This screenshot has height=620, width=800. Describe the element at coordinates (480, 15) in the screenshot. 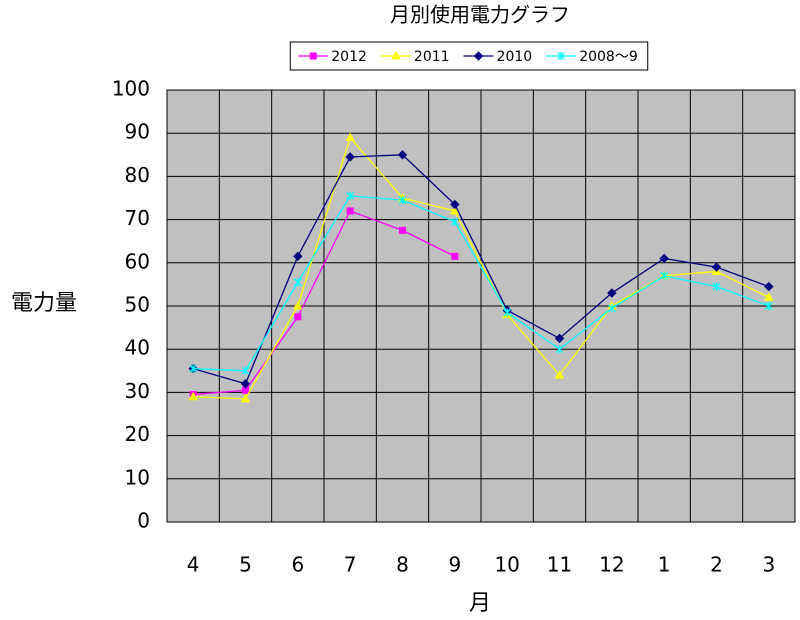

I see `chart-title: 月別使用電力グラフ` at that location.